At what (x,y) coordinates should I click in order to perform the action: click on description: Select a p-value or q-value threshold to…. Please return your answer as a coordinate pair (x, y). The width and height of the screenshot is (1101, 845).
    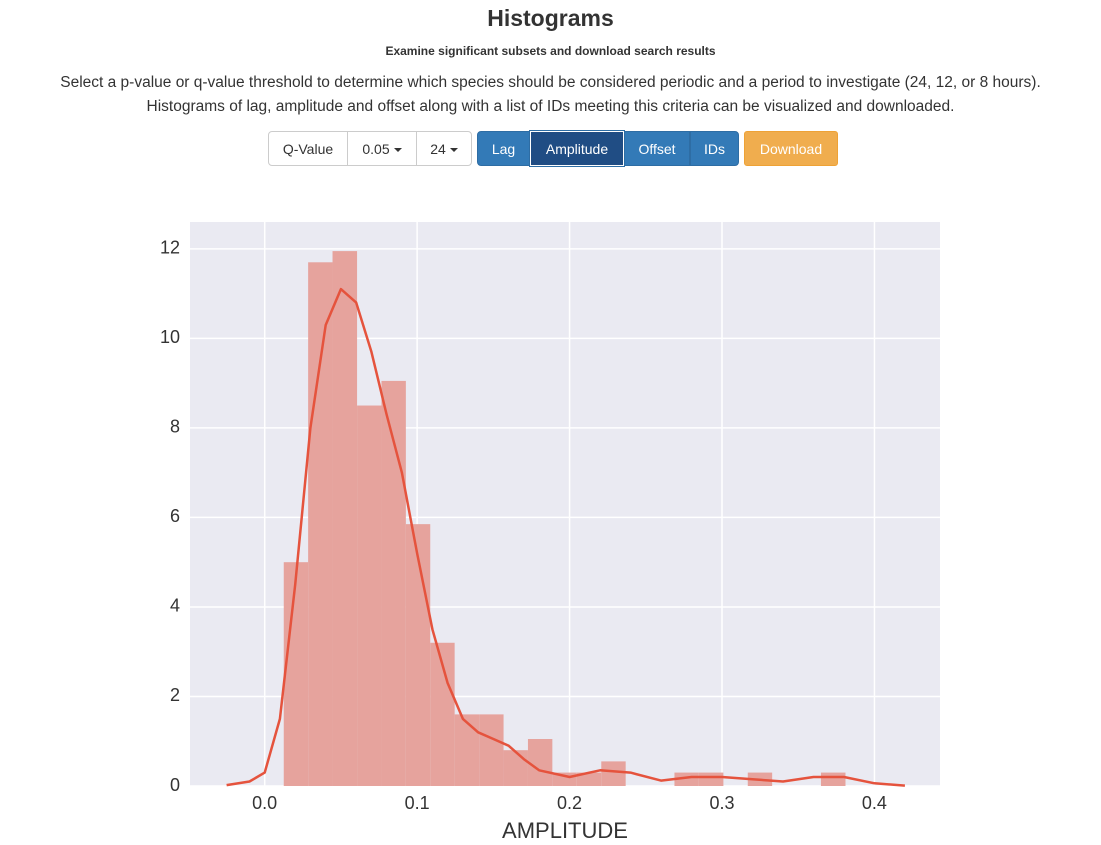
    Looking at the image, I should click on (550, 82).